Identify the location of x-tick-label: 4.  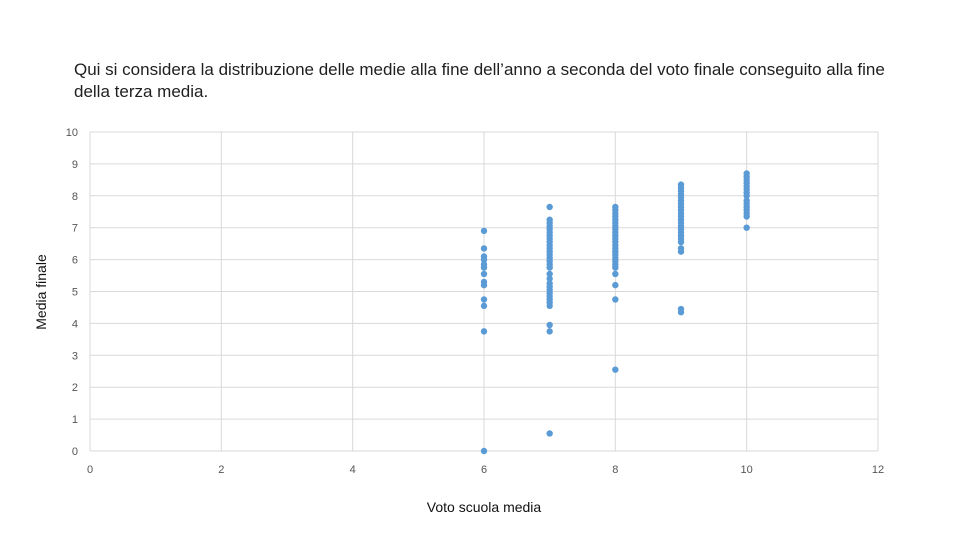
(353, 470).